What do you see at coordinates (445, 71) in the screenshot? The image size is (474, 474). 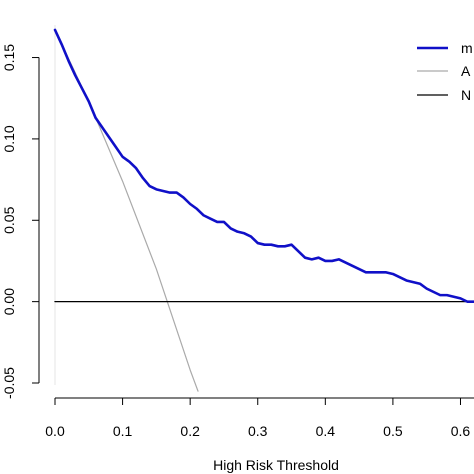 I see `legend: mAN` at bounding box center [445, 71].